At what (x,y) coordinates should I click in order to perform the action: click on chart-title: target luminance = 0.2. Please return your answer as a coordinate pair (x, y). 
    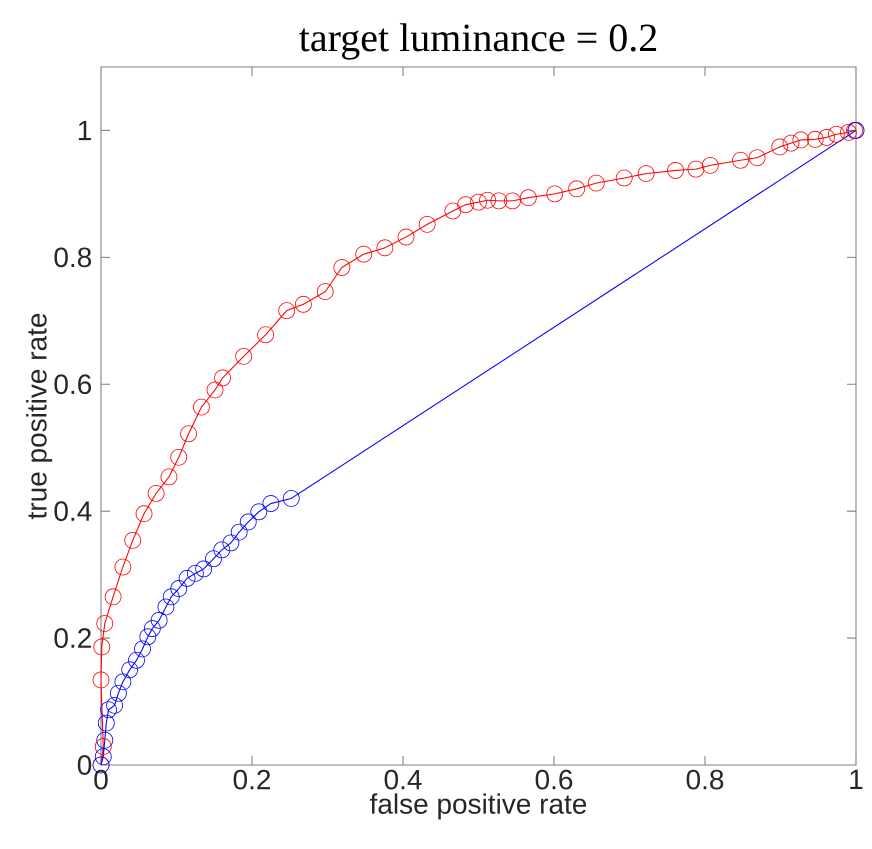
    Looking at the image, I should click on (477, 41).